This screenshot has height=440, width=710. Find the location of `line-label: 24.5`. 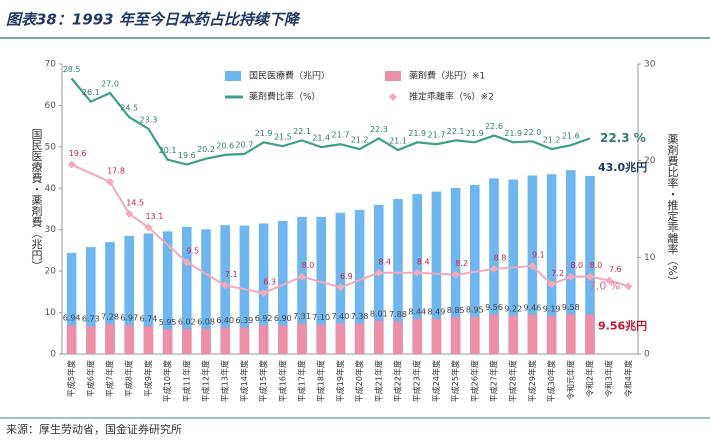

line-label: 24.5 is located at coordinates (129, 108).